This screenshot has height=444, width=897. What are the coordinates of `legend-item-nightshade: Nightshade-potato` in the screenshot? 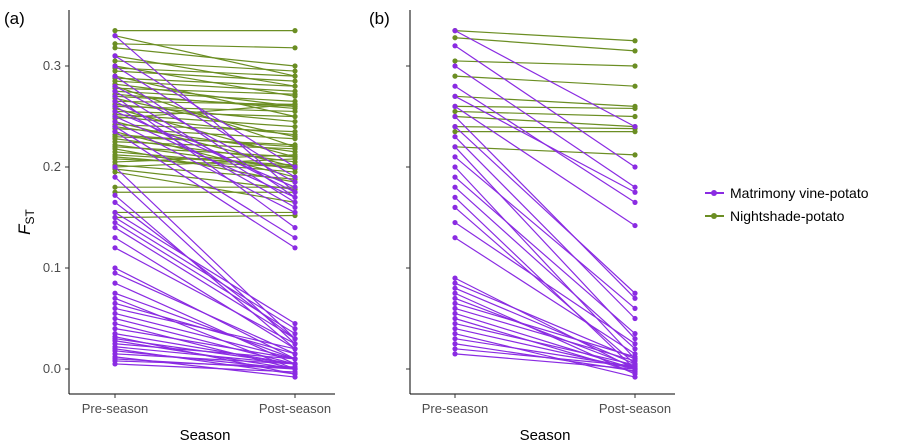 It's located at (775, 216).